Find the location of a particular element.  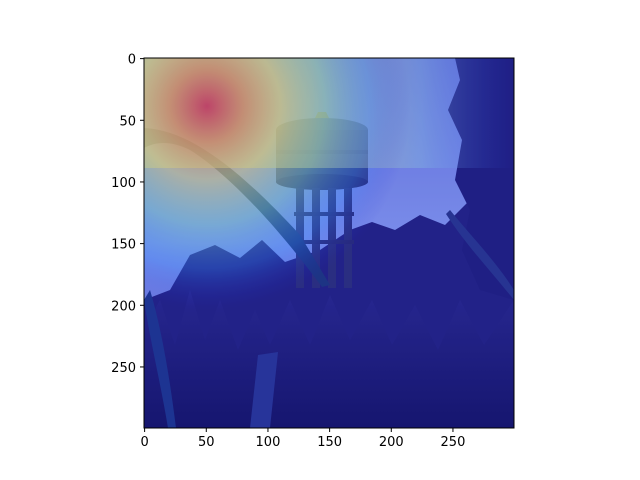

x-tick-label: 250 is located at coordinates (453, 442).